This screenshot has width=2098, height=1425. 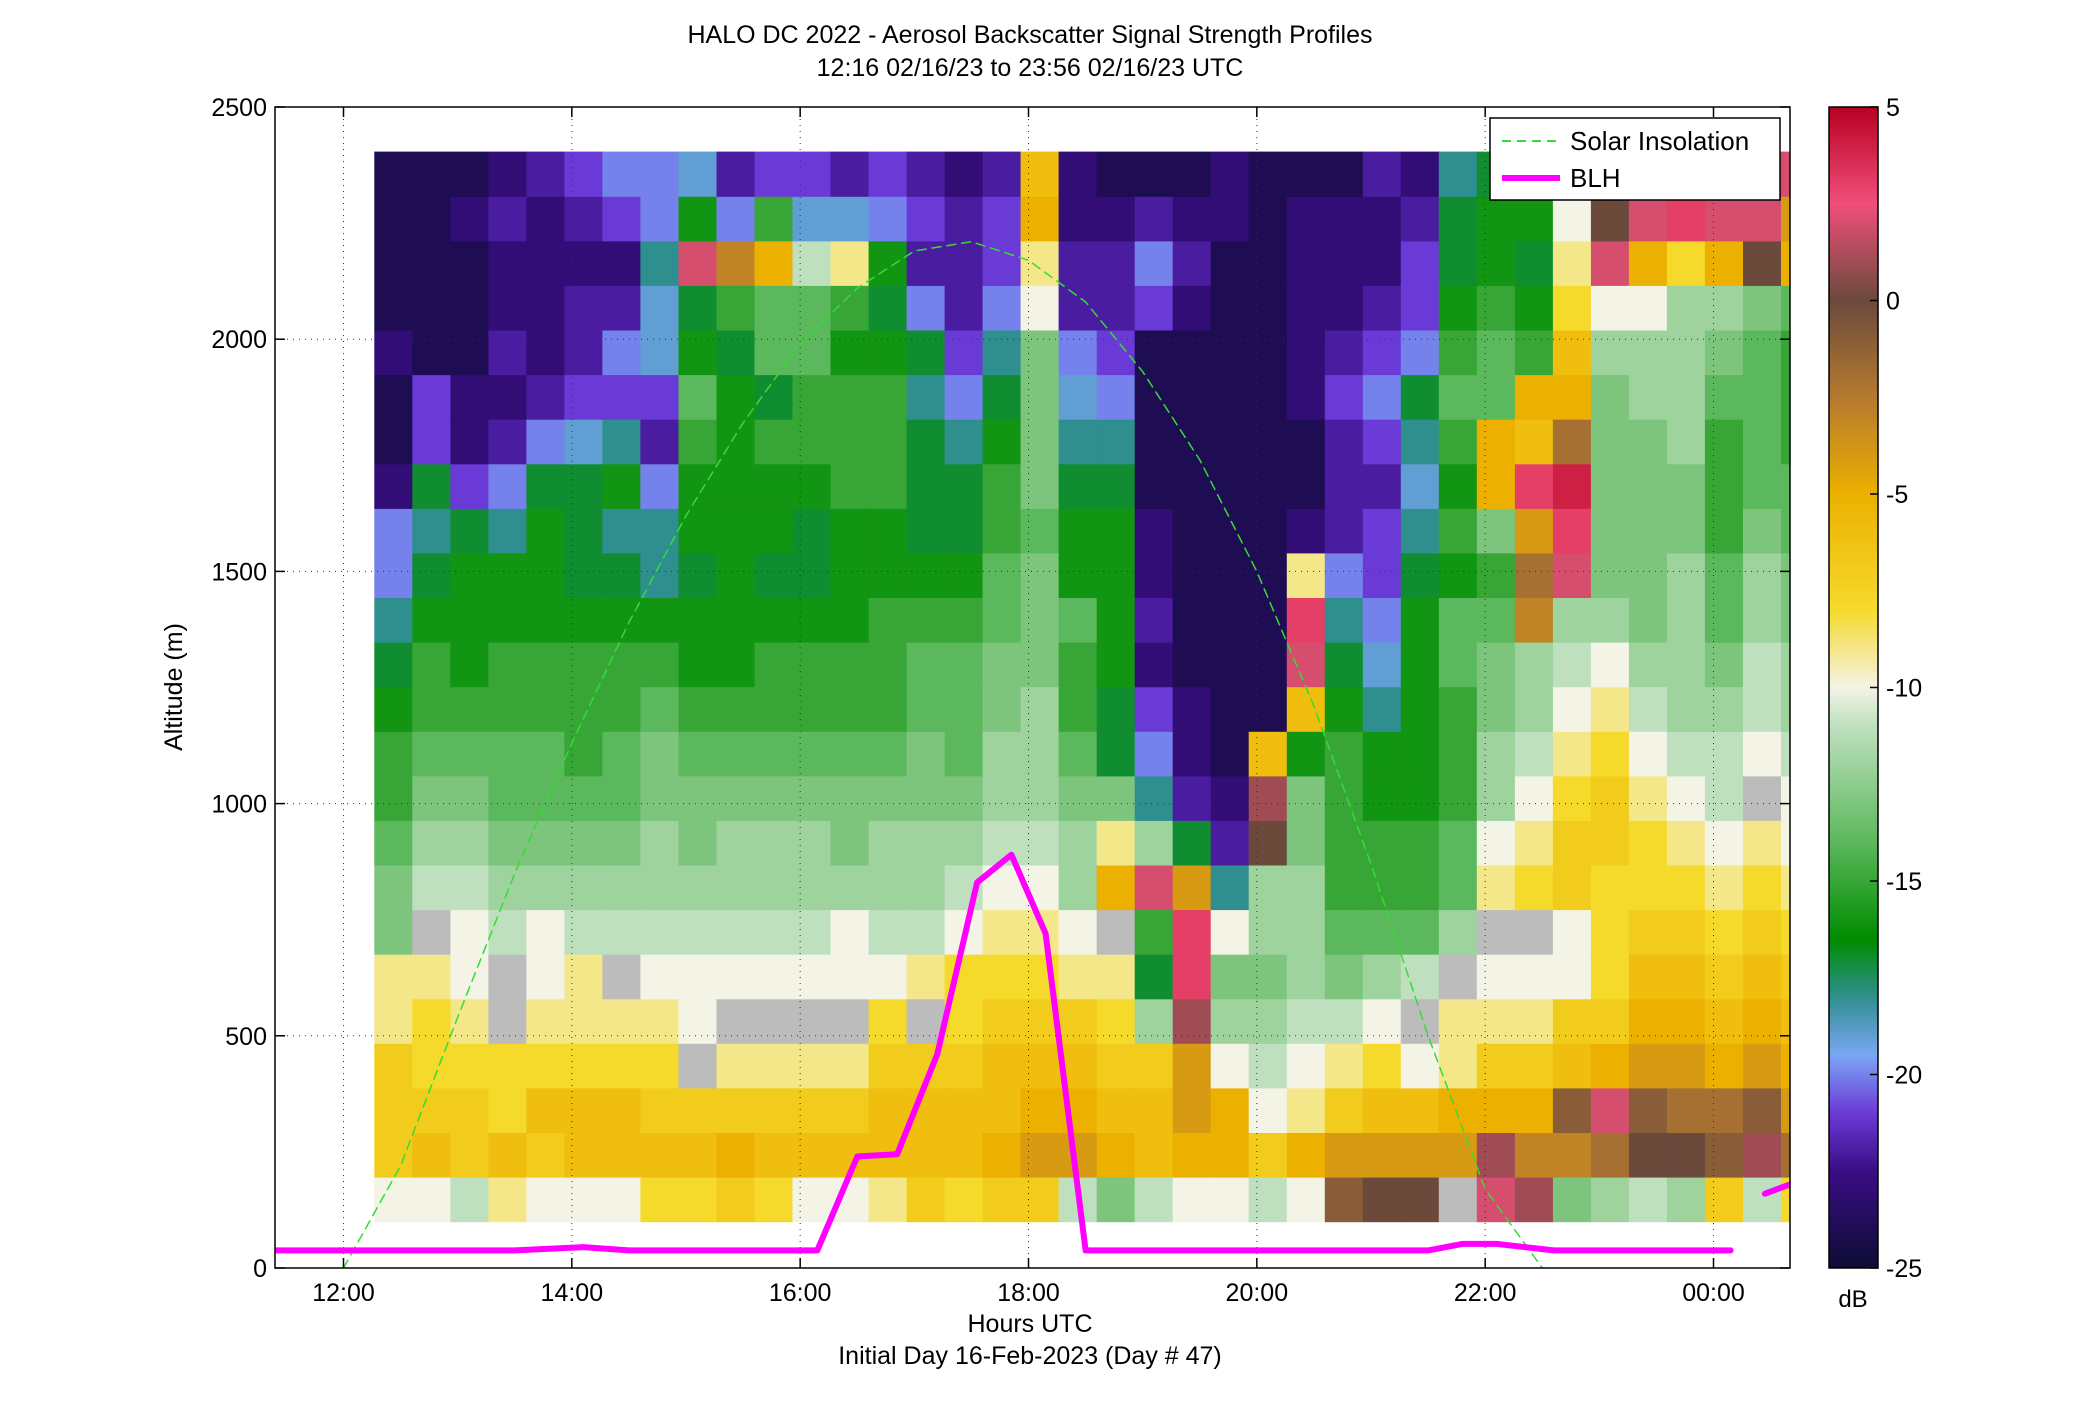 I want to click on legend-box, so click(x=1635, y=159).